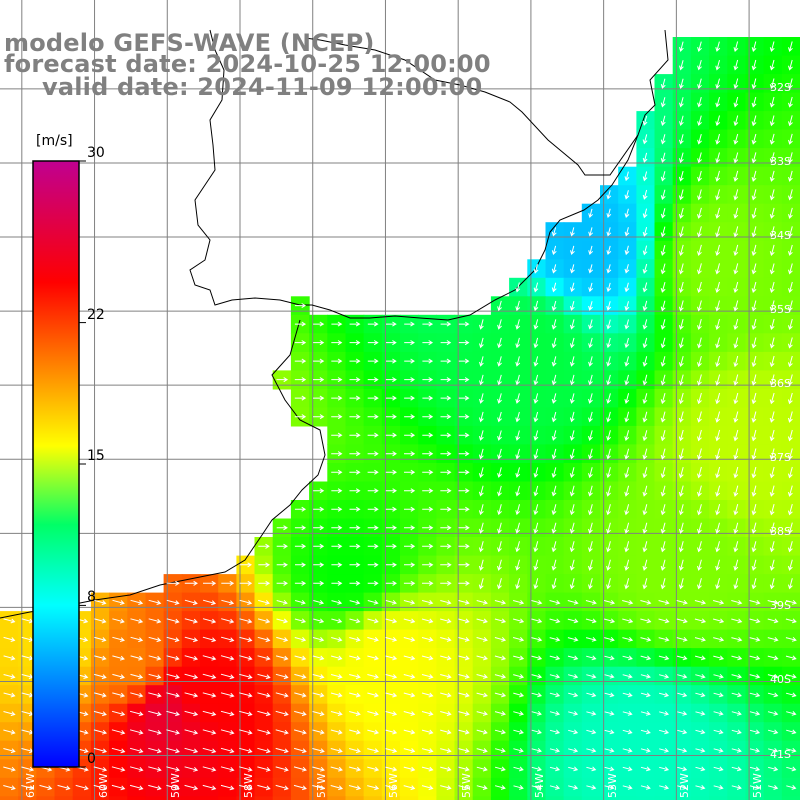  Describe the element at coordinates (780, 310) in the screenshot. I see `lat-label: 35S` at that location.